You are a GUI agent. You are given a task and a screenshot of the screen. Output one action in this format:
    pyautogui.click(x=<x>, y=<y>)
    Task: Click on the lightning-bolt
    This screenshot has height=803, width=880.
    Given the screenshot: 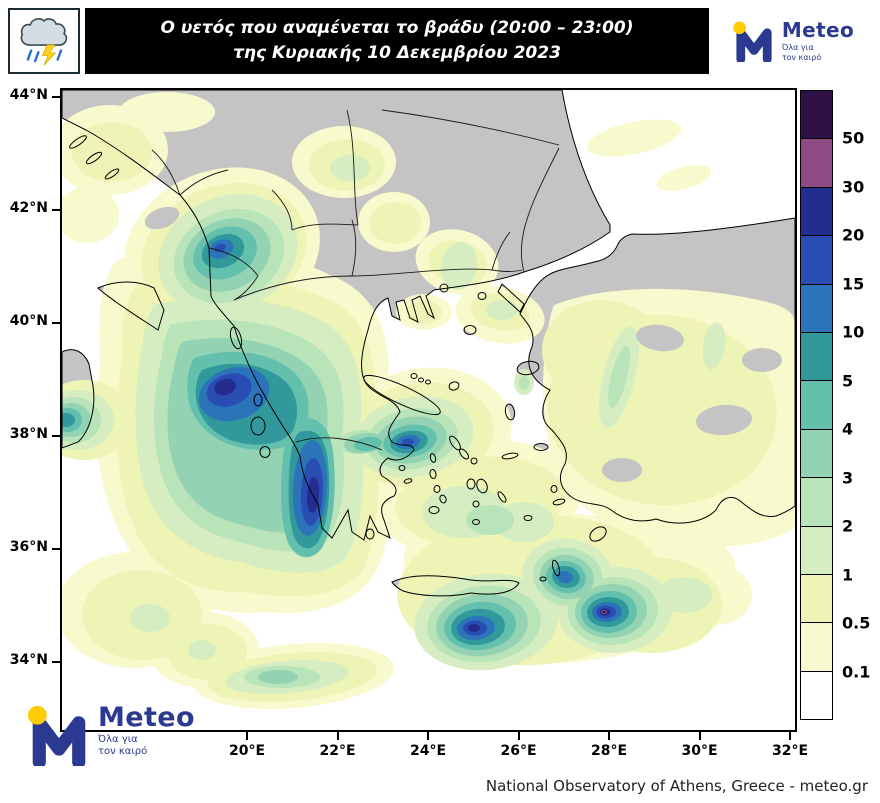 What is the action you would take?
    pyautogui.click(x=49, y=55)
    